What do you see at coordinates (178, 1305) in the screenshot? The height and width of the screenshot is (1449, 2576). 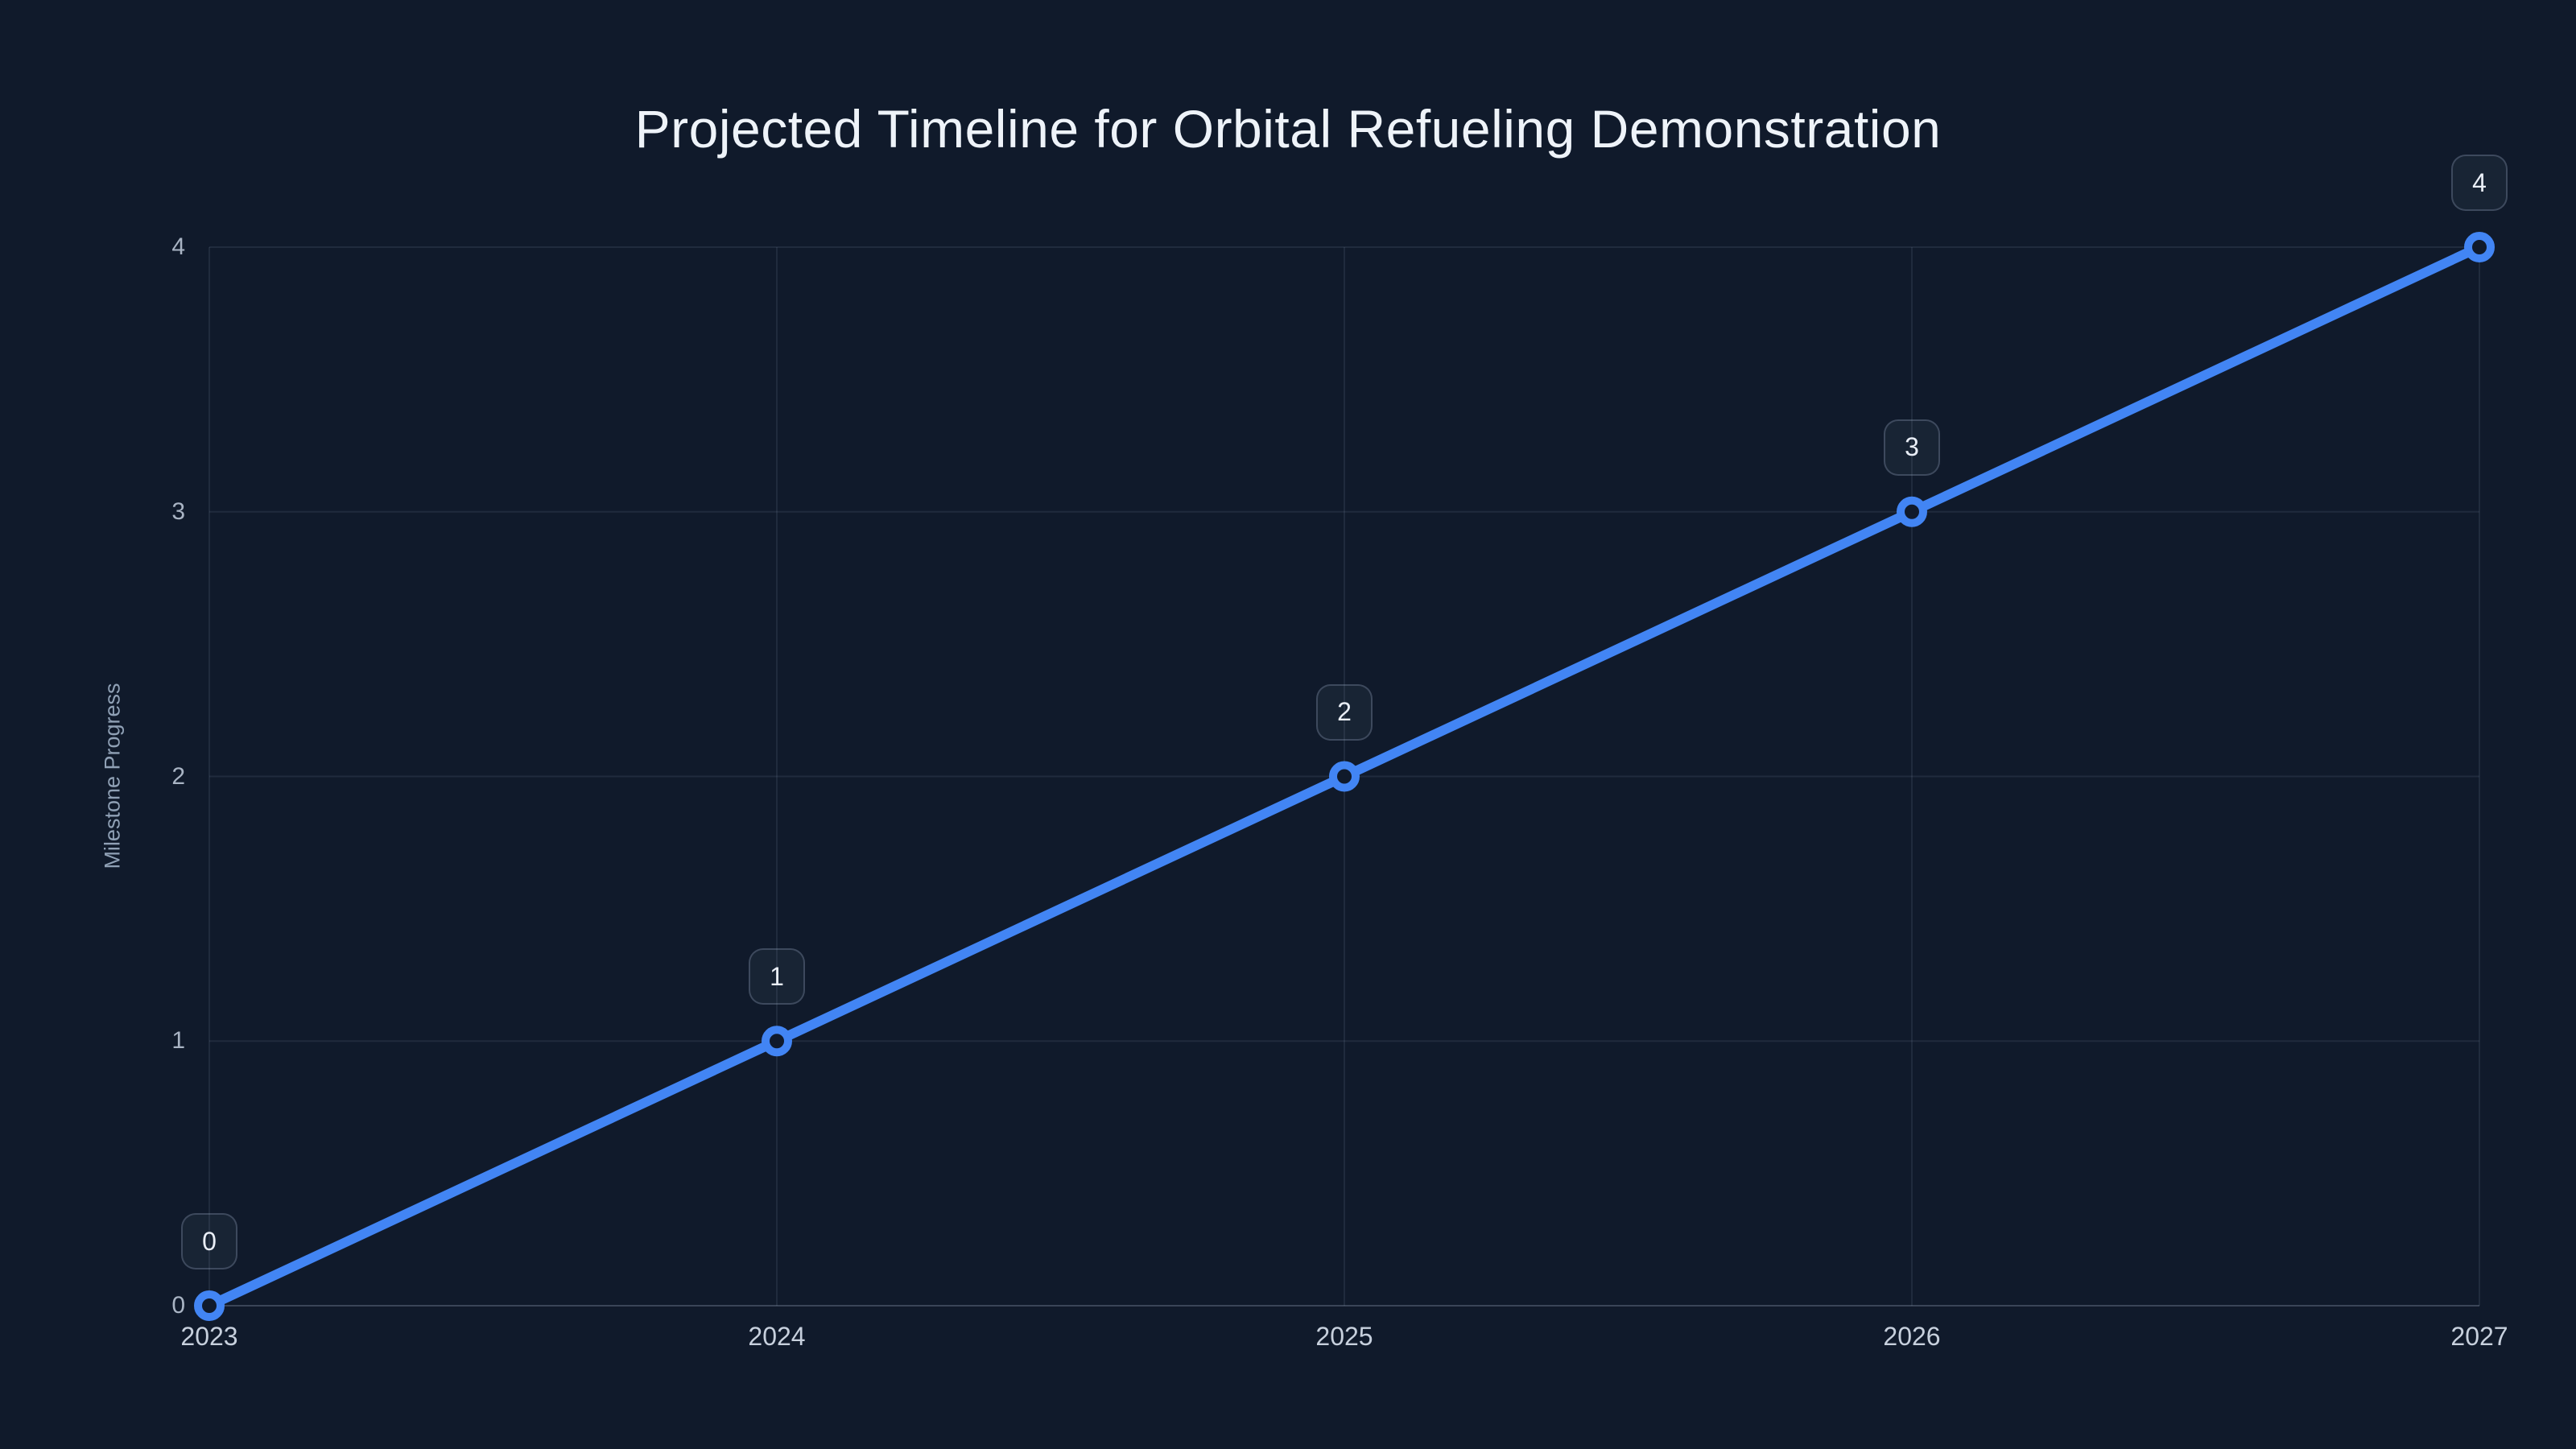 I see `y-tick-label-0: 0` at bounding box center [178, 1305].